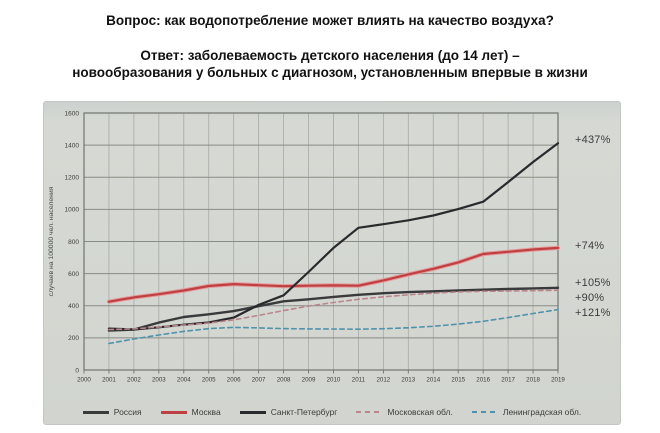 The image size is (660, 433). Describe the element at coordinates (73, 242) in the screenshot. I see `svg-text: 800` at that location.